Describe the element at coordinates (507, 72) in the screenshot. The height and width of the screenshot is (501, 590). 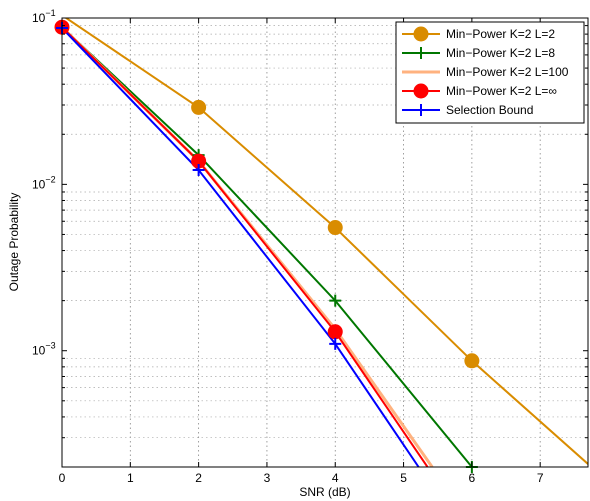
I see `legend-entry: Min−Power K=2 L=100` at that location.